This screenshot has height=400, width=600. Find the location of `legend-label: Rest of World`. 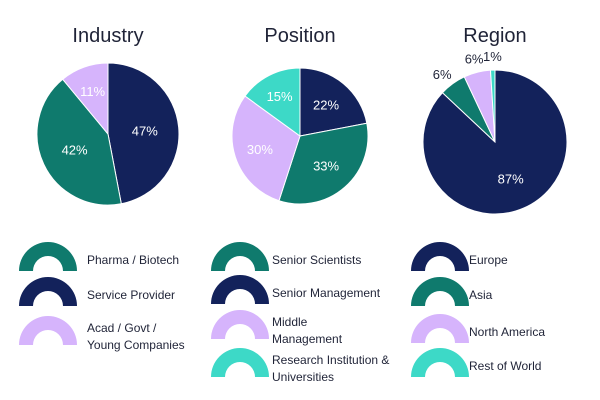

legend-label: Rest of World is located at coordinates (505, 366).